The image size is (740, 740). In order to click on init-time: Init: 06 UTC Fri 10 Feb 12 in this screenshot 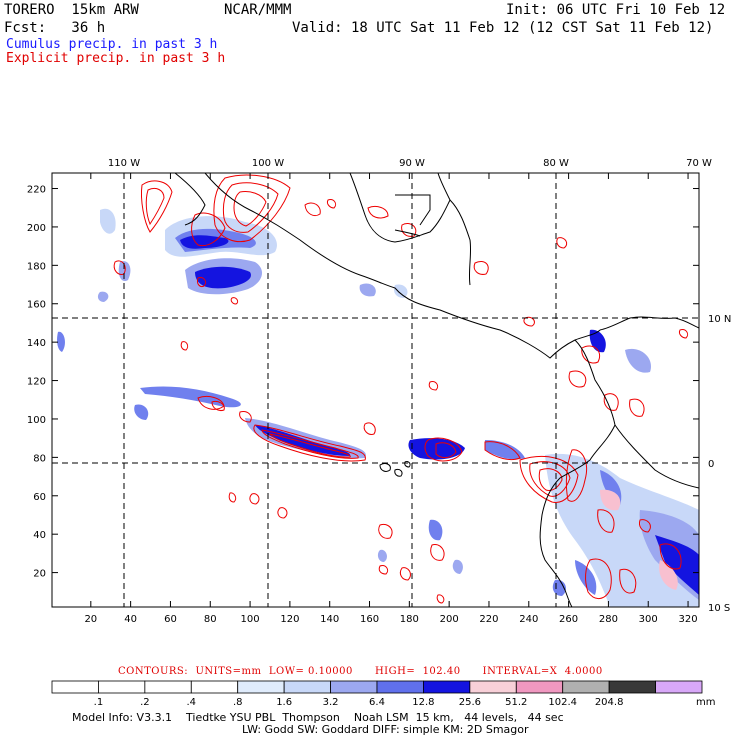, I will do `click(616, 10)`.